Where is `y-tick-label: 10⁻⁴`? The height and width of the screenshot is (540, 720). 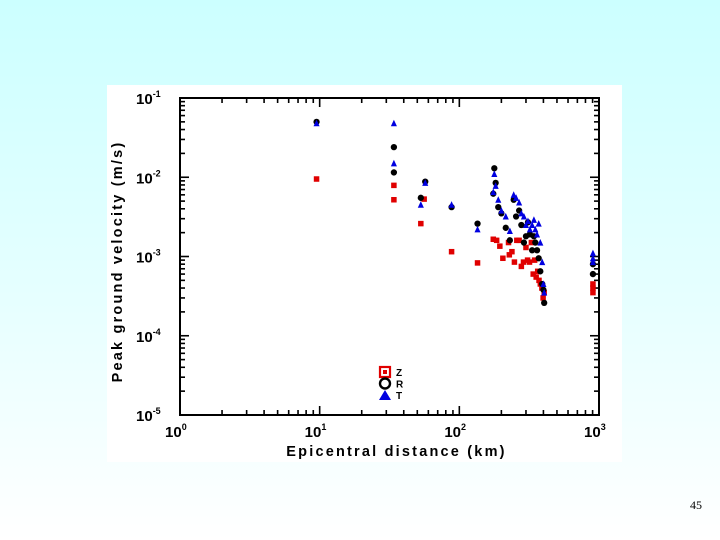 y-tick-label: 10⁻⁴ is located at coordinates (148, 336).